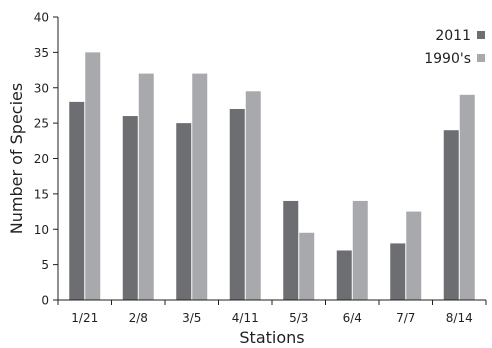 The image size is (492, 348). I want to click on y-tick-label: 10, so click(41, 230).